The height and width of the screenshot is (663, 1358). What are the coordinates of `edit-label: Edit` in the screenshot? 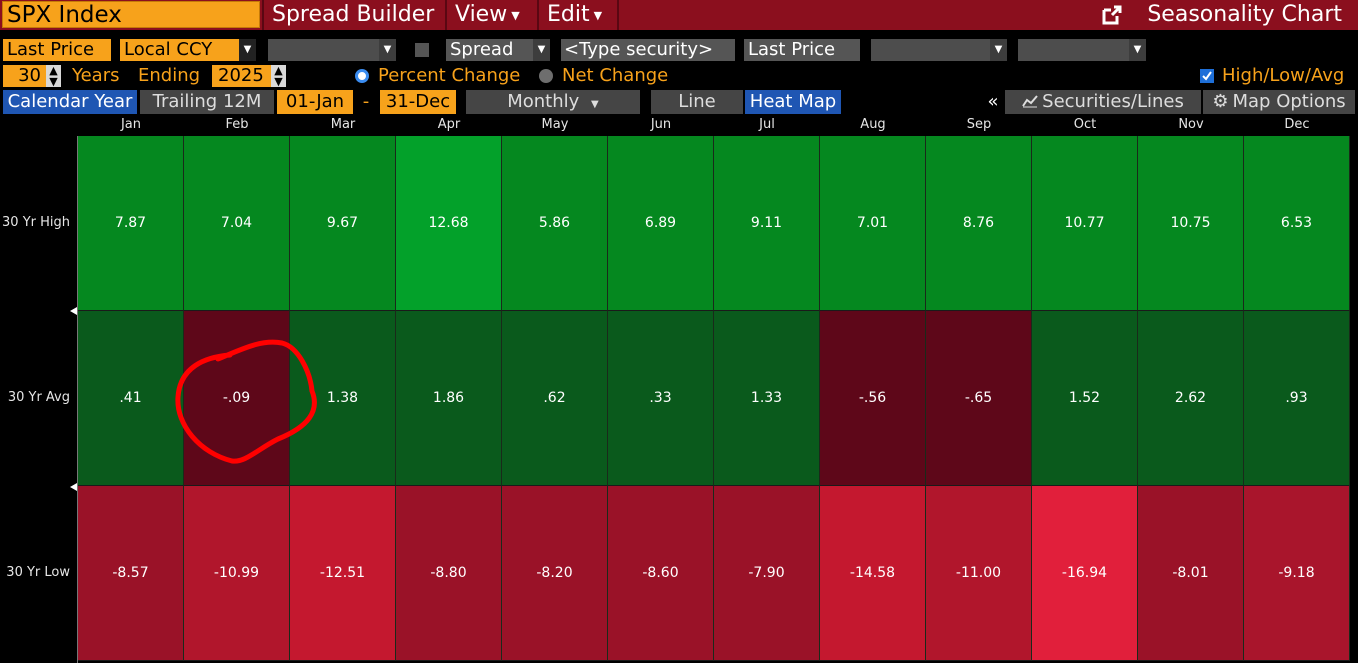 It's located at (568, 14).